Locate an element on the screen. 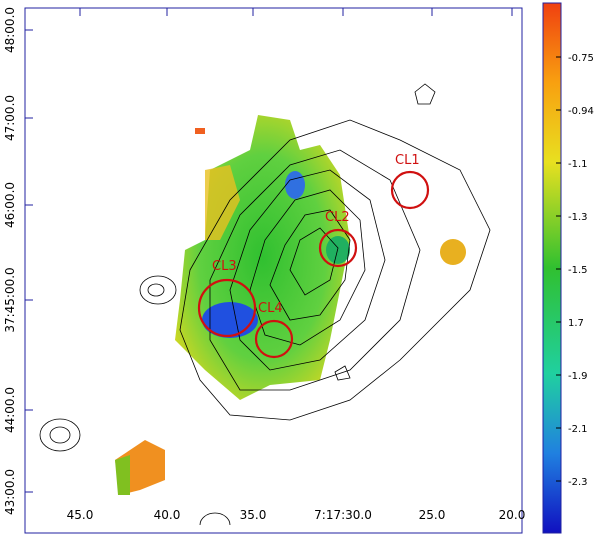  x-tick-label: 45.0 is located at coordinates (80, 515).